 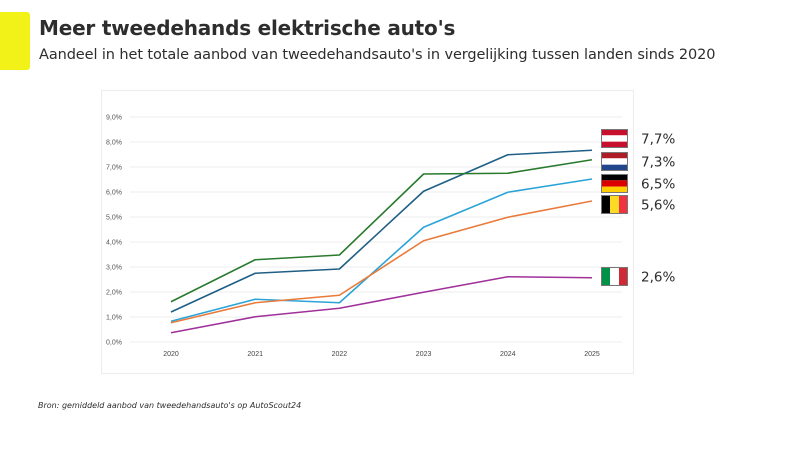 I want to click on end-label-italy: 2,6%, so click(x=658, y=278).